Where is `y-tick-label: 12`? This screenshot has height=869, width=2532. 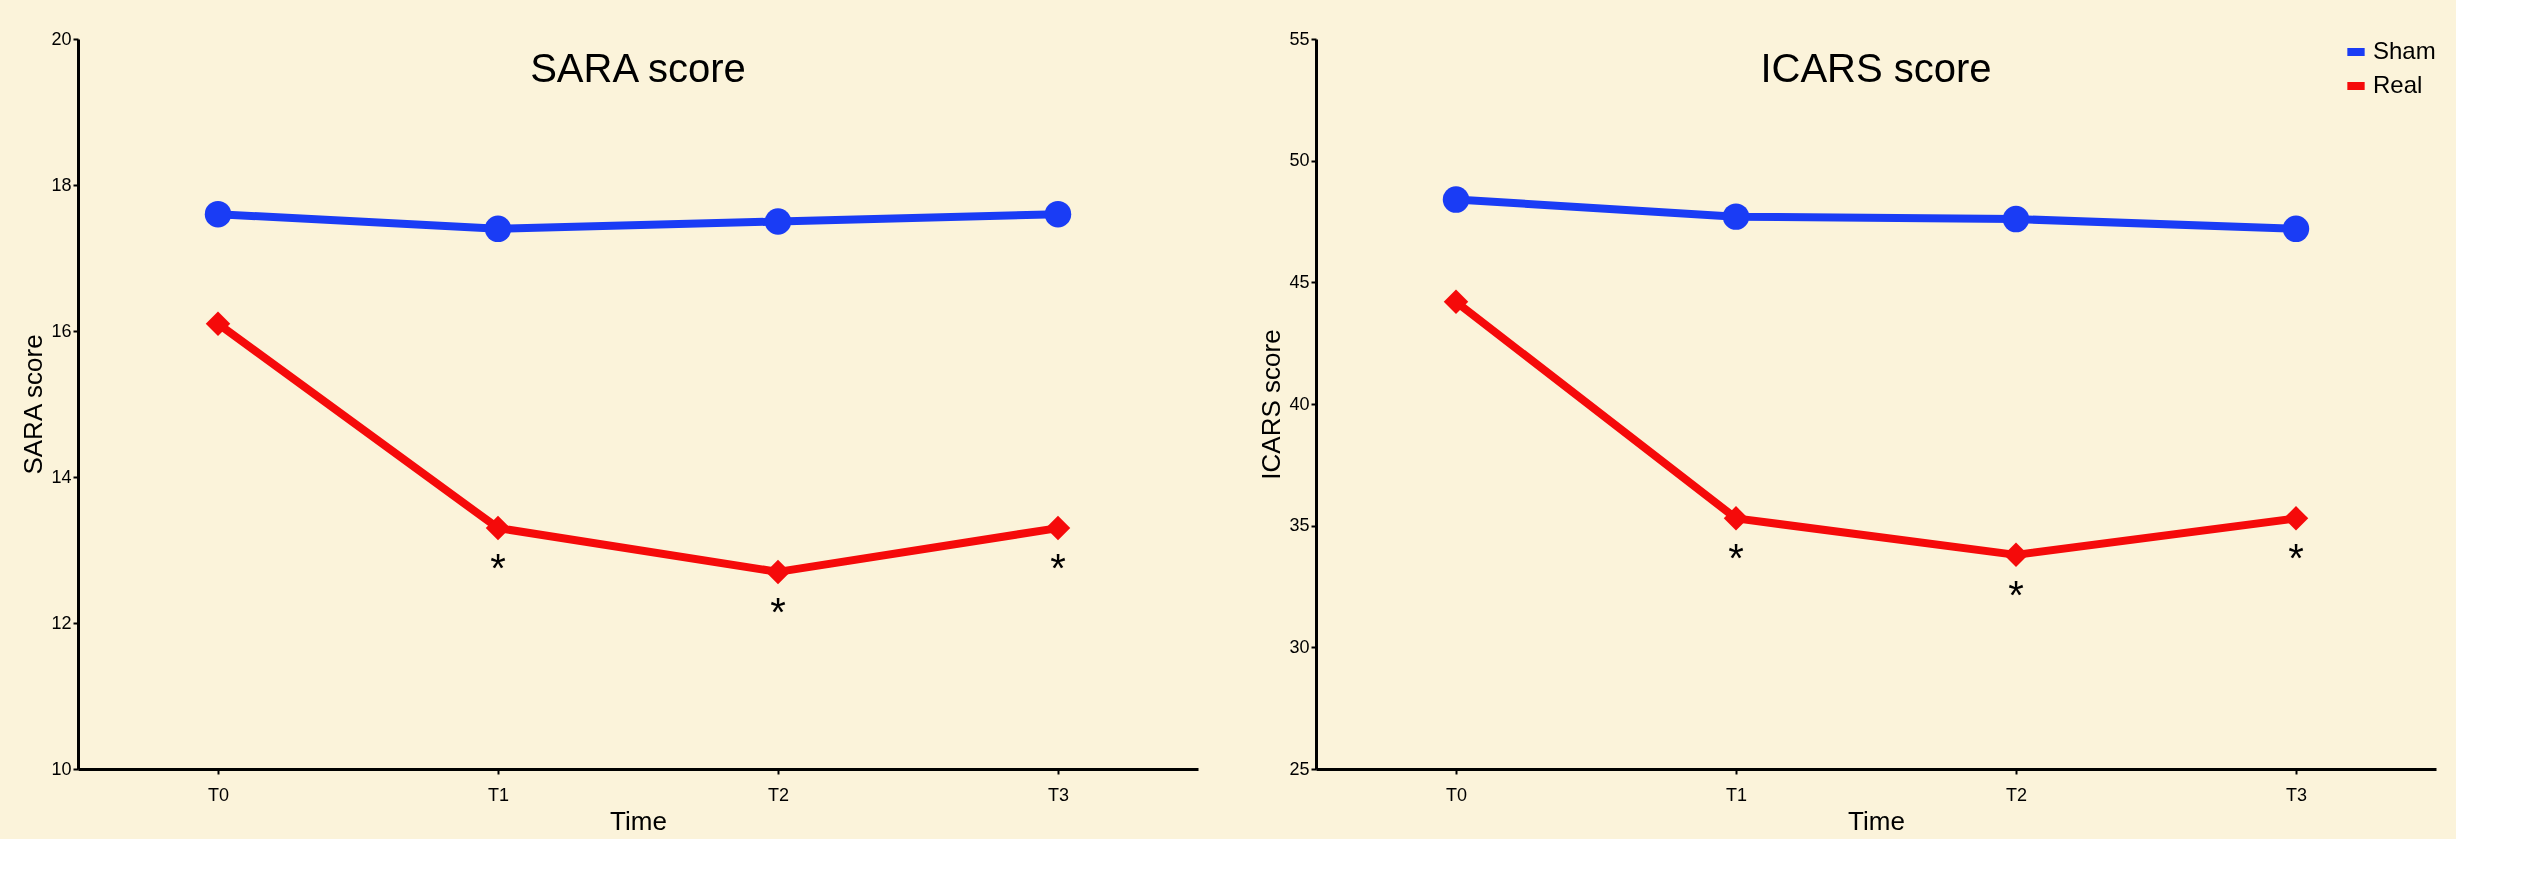
y-tick-label: 12 is located at coordinates (61, 622).